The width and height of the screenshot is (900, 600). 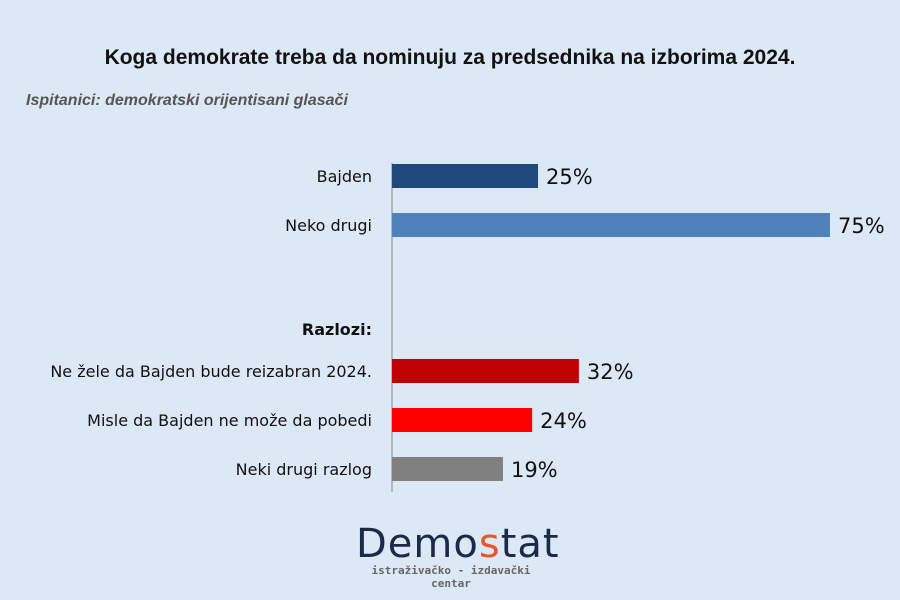 I want to click on data-label: 32%, so click(x=610, y=372).